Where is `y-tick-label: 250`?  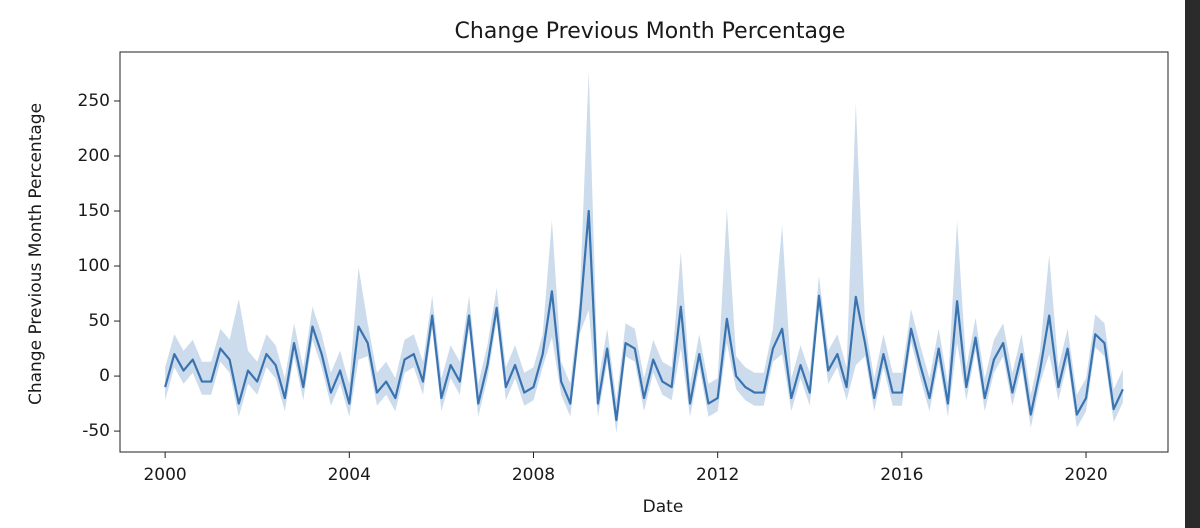 y-tick-label: 250 is located at coordinates (94, 101).